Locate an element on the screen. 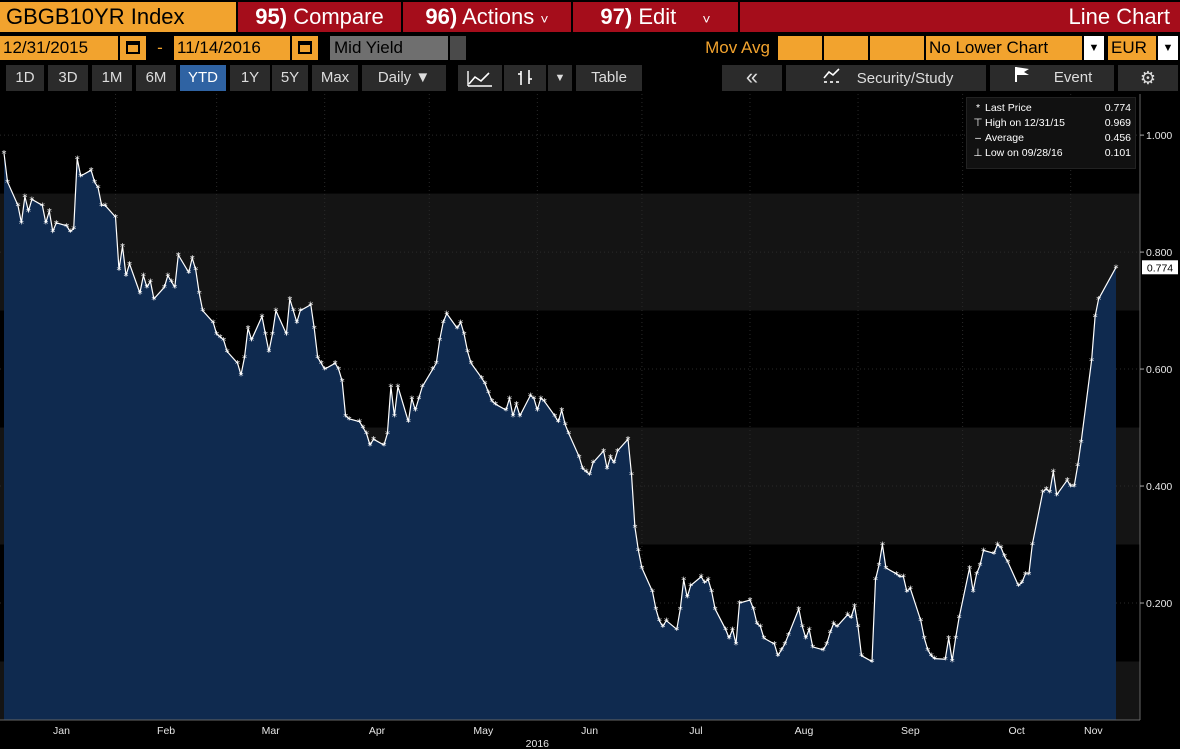  star-icon: * is located at coordinates (978, 108).